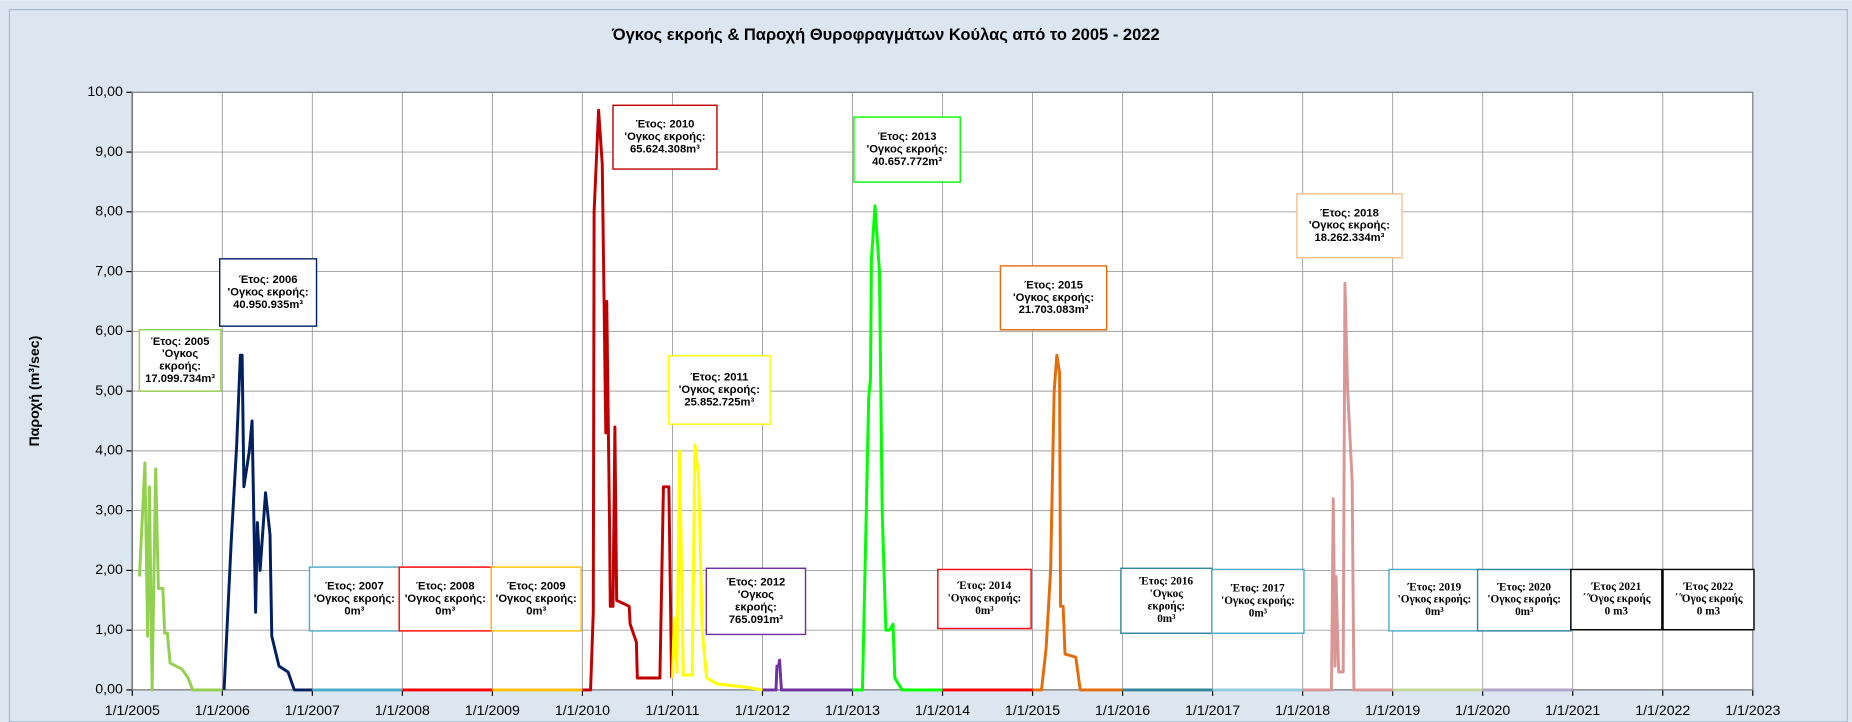 Image resolution: width=1852 pixels, height=722 pixels. What do you see at coordinates (582, 711) in the screenshot?
I see `x-tick-label: 1/1/2010` at bounding box center [582, 711].